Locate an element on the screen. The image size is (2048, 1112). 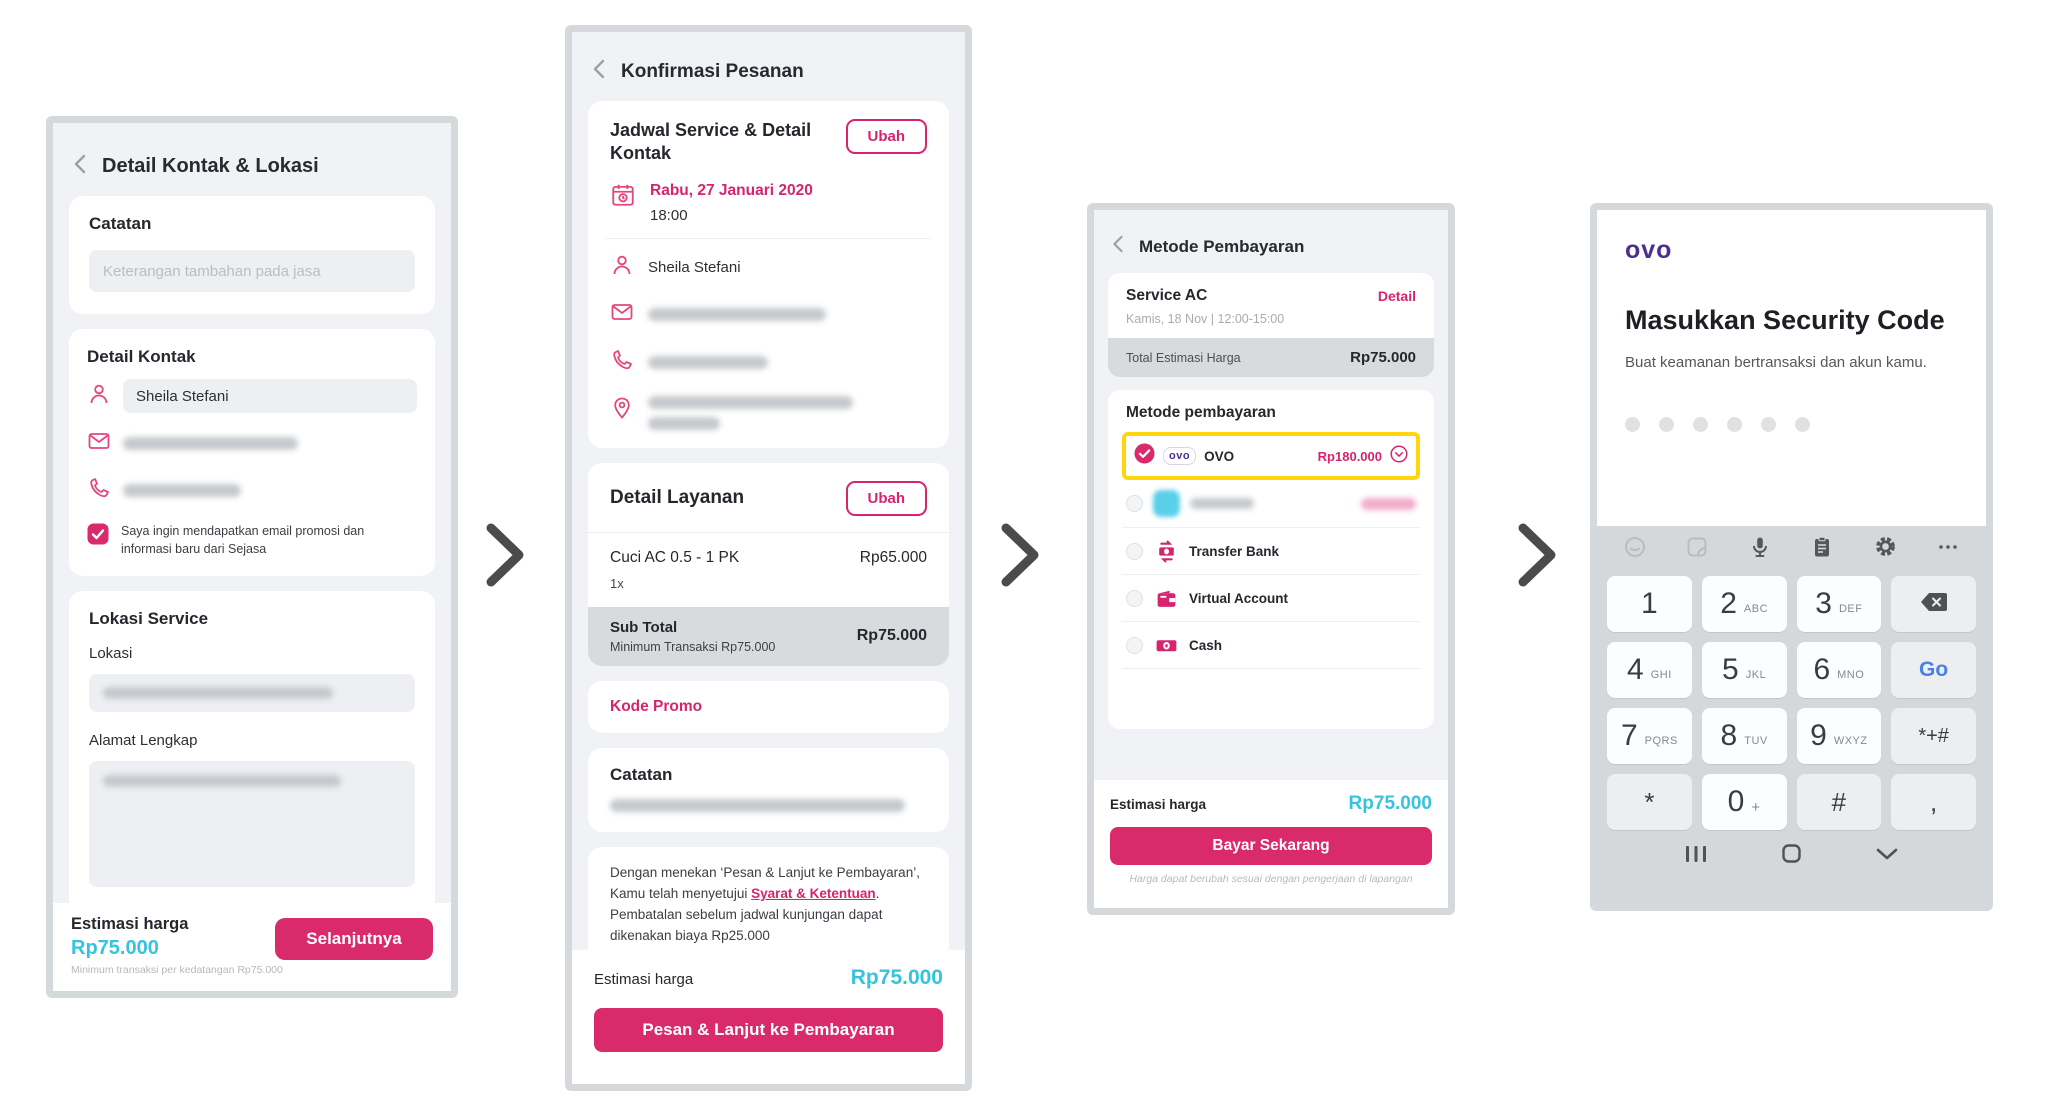
next-step-arrow-icon is located at coordinates (1020, 557).